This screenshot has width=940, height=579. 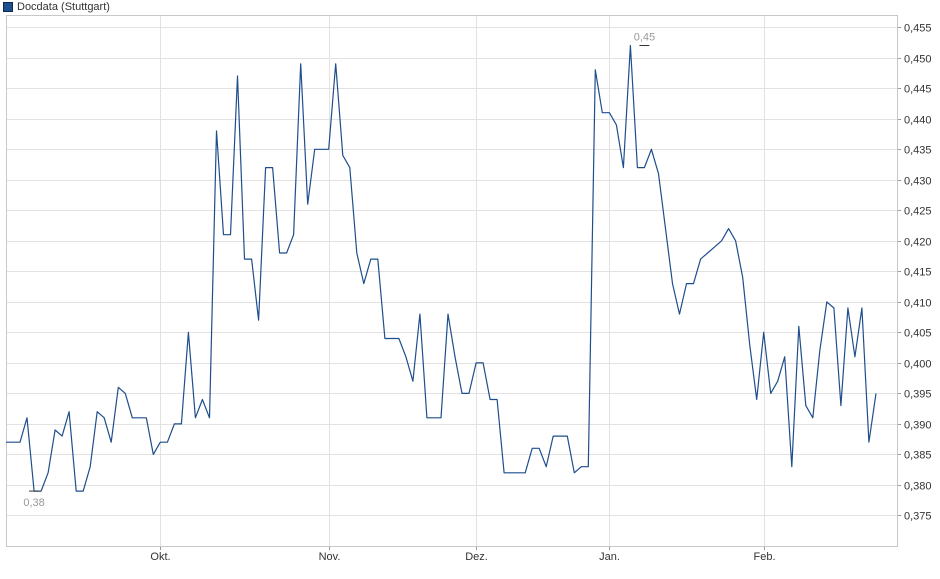 What do you see at coordinates (918, 334) in the screenshot?
I see `y-tick-label: 0,405` at bounding box center [918, 334].